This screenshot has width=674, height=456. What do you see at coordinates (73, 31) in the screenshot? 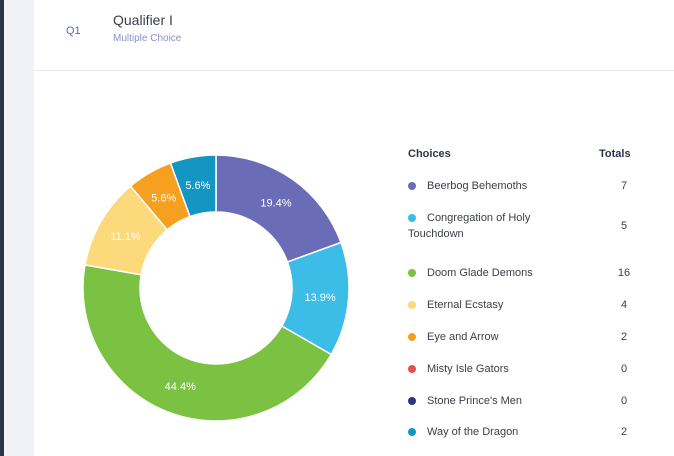
I see `question-number: Q1` at bounding box center [73, 31].